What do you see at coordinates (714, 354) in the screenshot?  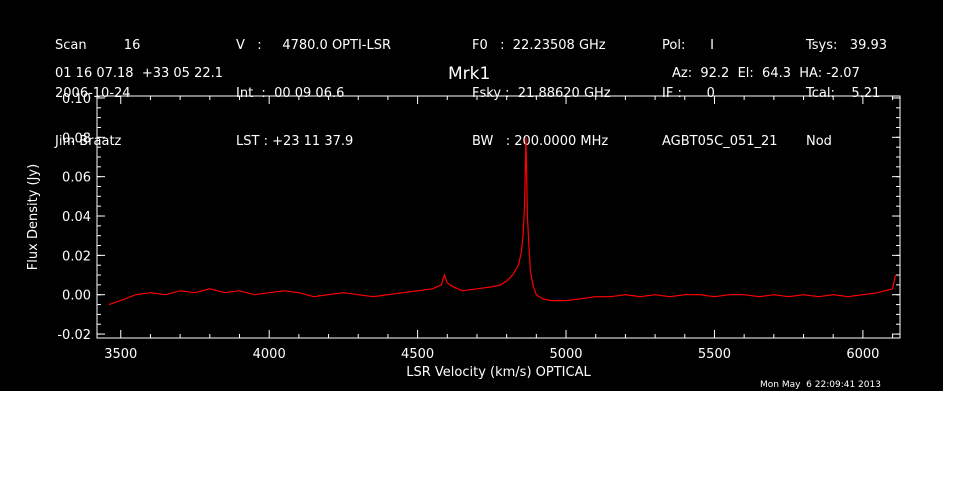 I see `x-tick-label: 5500` at bounding box center [714, 354].